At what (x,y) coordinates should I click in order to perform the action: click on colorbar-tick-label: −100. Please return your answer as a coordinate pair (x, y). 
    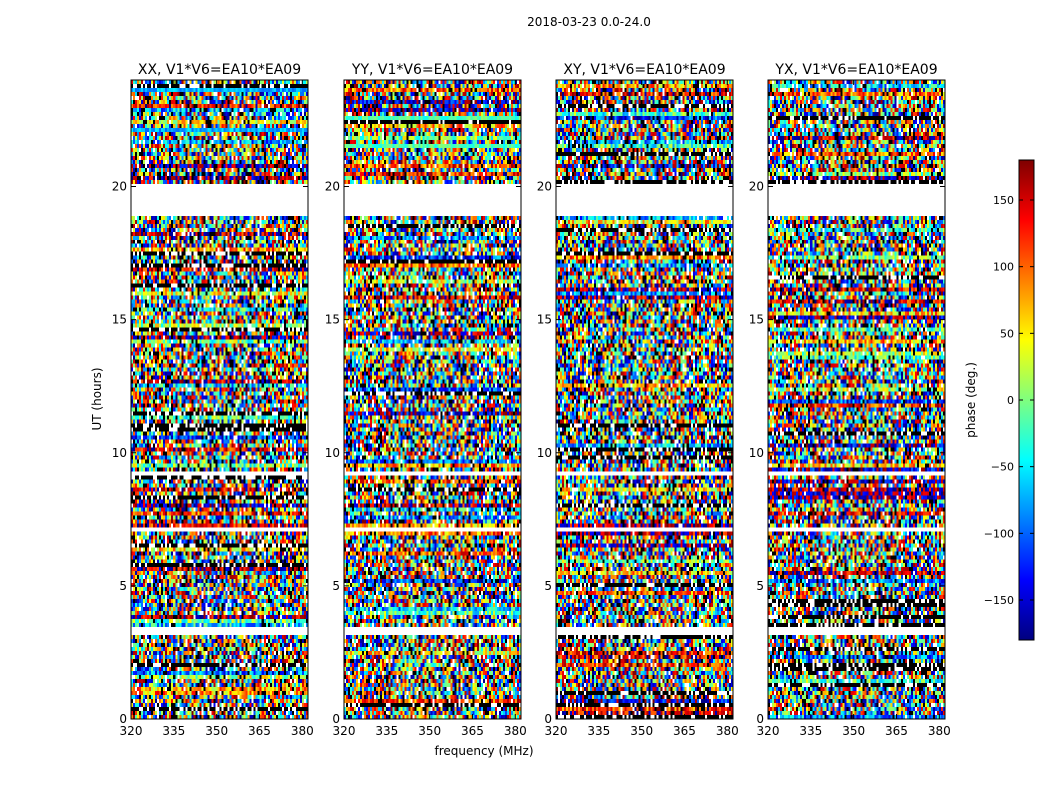
    Looking at the image, I should click on (999, 533).